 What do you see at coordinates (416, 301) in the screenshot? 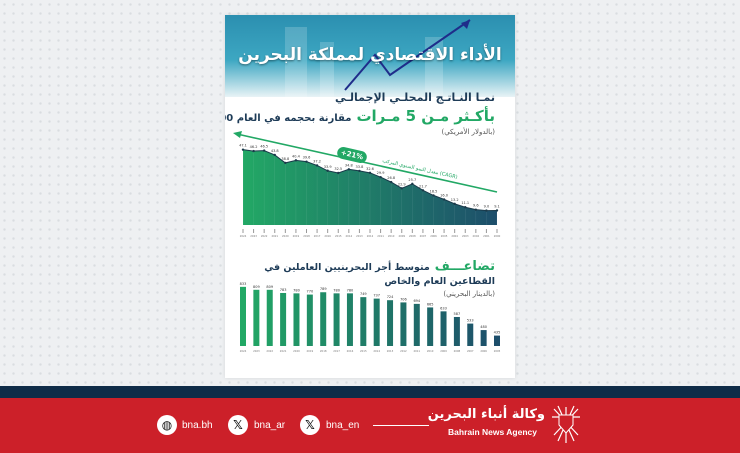
I see `bar-label: 694` at bounding box center [416, 301].